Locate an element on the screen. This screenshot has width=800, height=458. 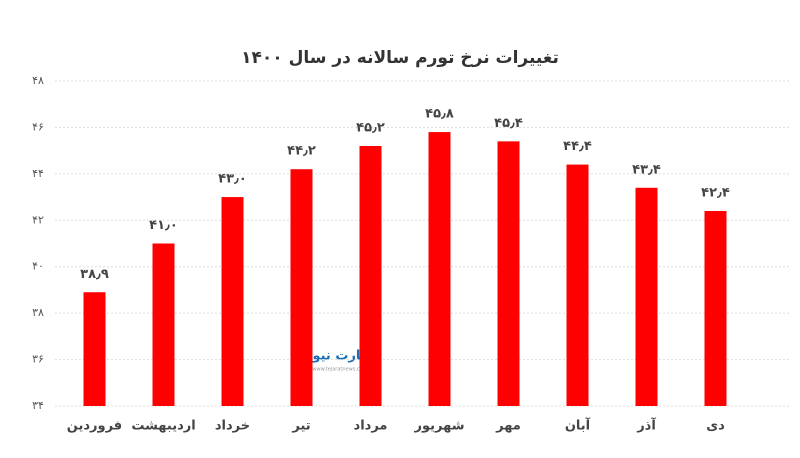
value-label: ۴۵٫۸ is located at coordinates (439, 114).